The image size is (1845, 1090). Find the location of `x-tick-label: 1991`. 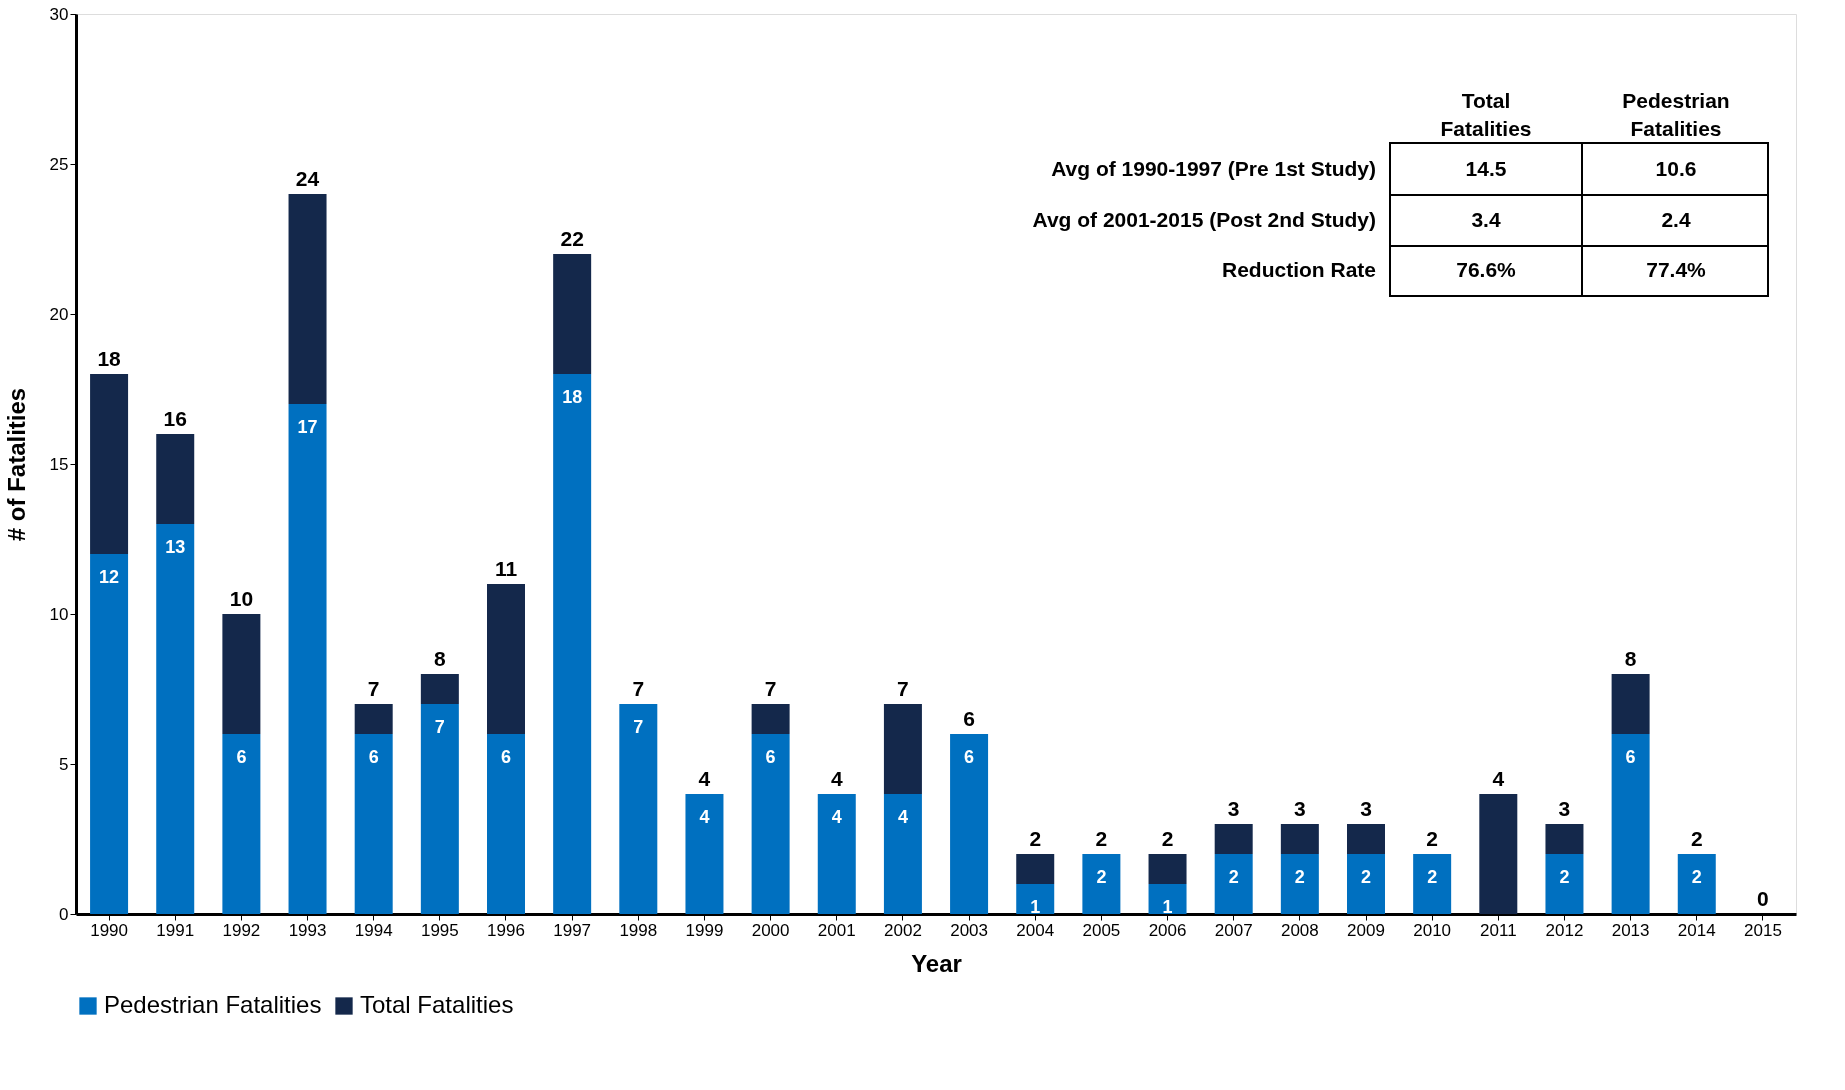

x-tick-label: 1991 is located at coordinates (175, 930).